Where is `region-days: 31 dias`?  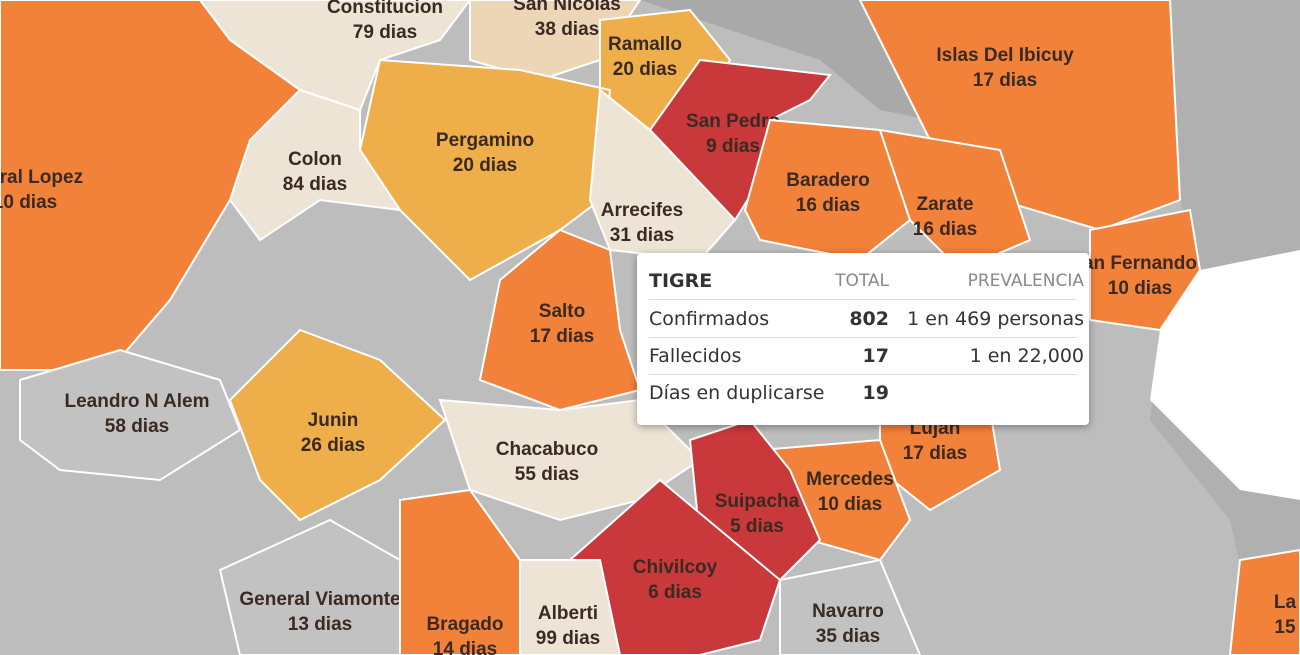
region-days: 31 dias is located at coordinates (642, 235).